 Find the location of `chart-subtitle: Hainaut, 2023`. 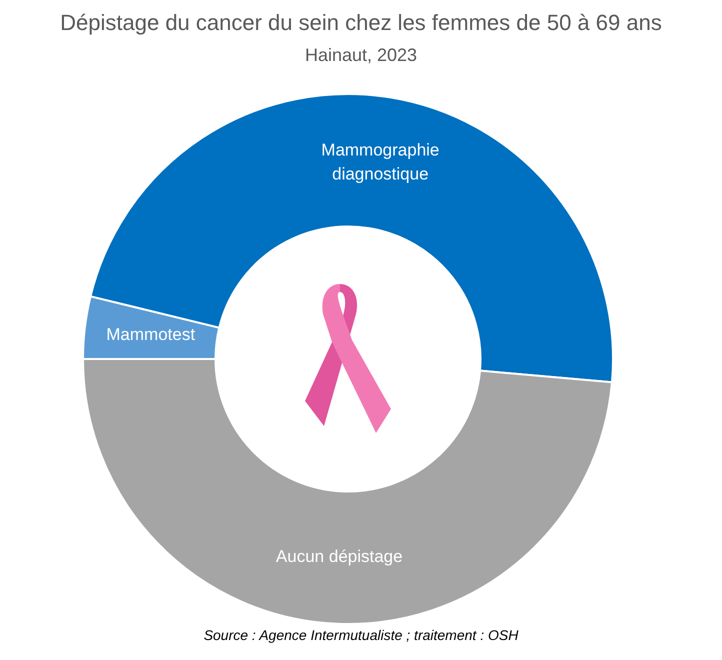

chart-subtitle: Hainaut, 2023 is located at coordinates (361, 55).